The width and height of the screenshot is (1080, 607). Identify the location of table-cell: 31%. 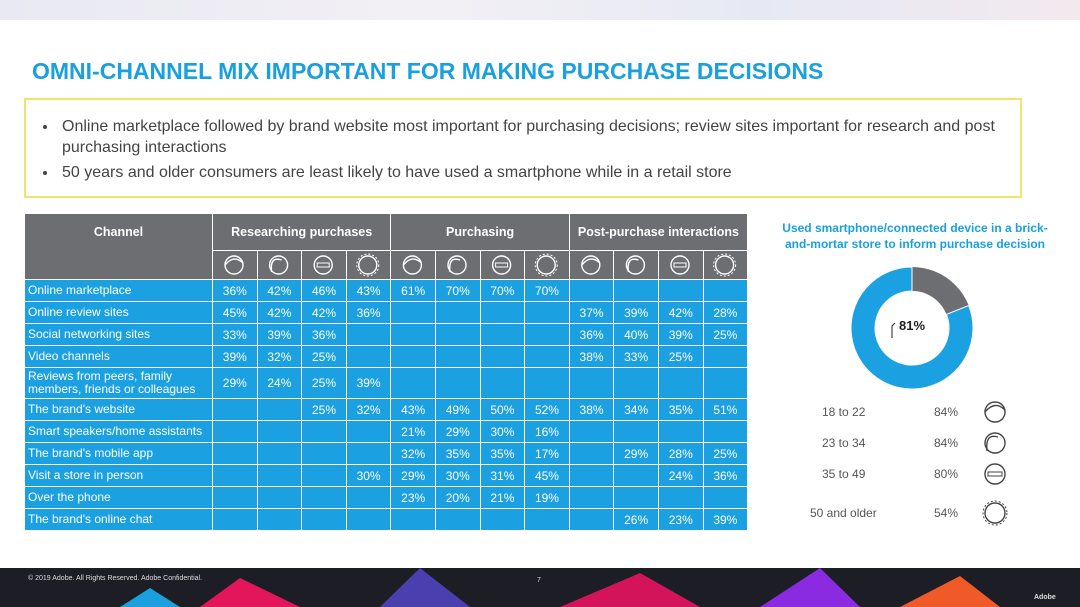
(502, 475).